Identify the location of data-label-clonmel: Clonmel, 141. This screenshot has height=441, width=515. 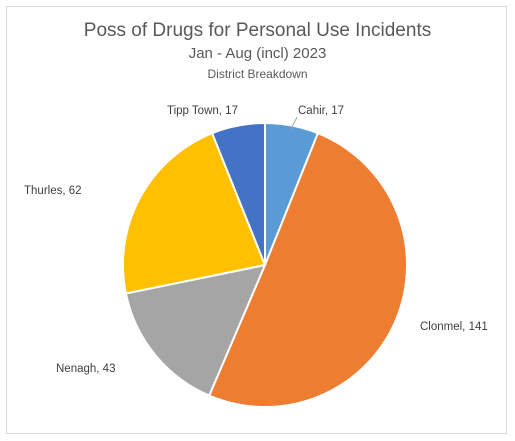
(454, 327).